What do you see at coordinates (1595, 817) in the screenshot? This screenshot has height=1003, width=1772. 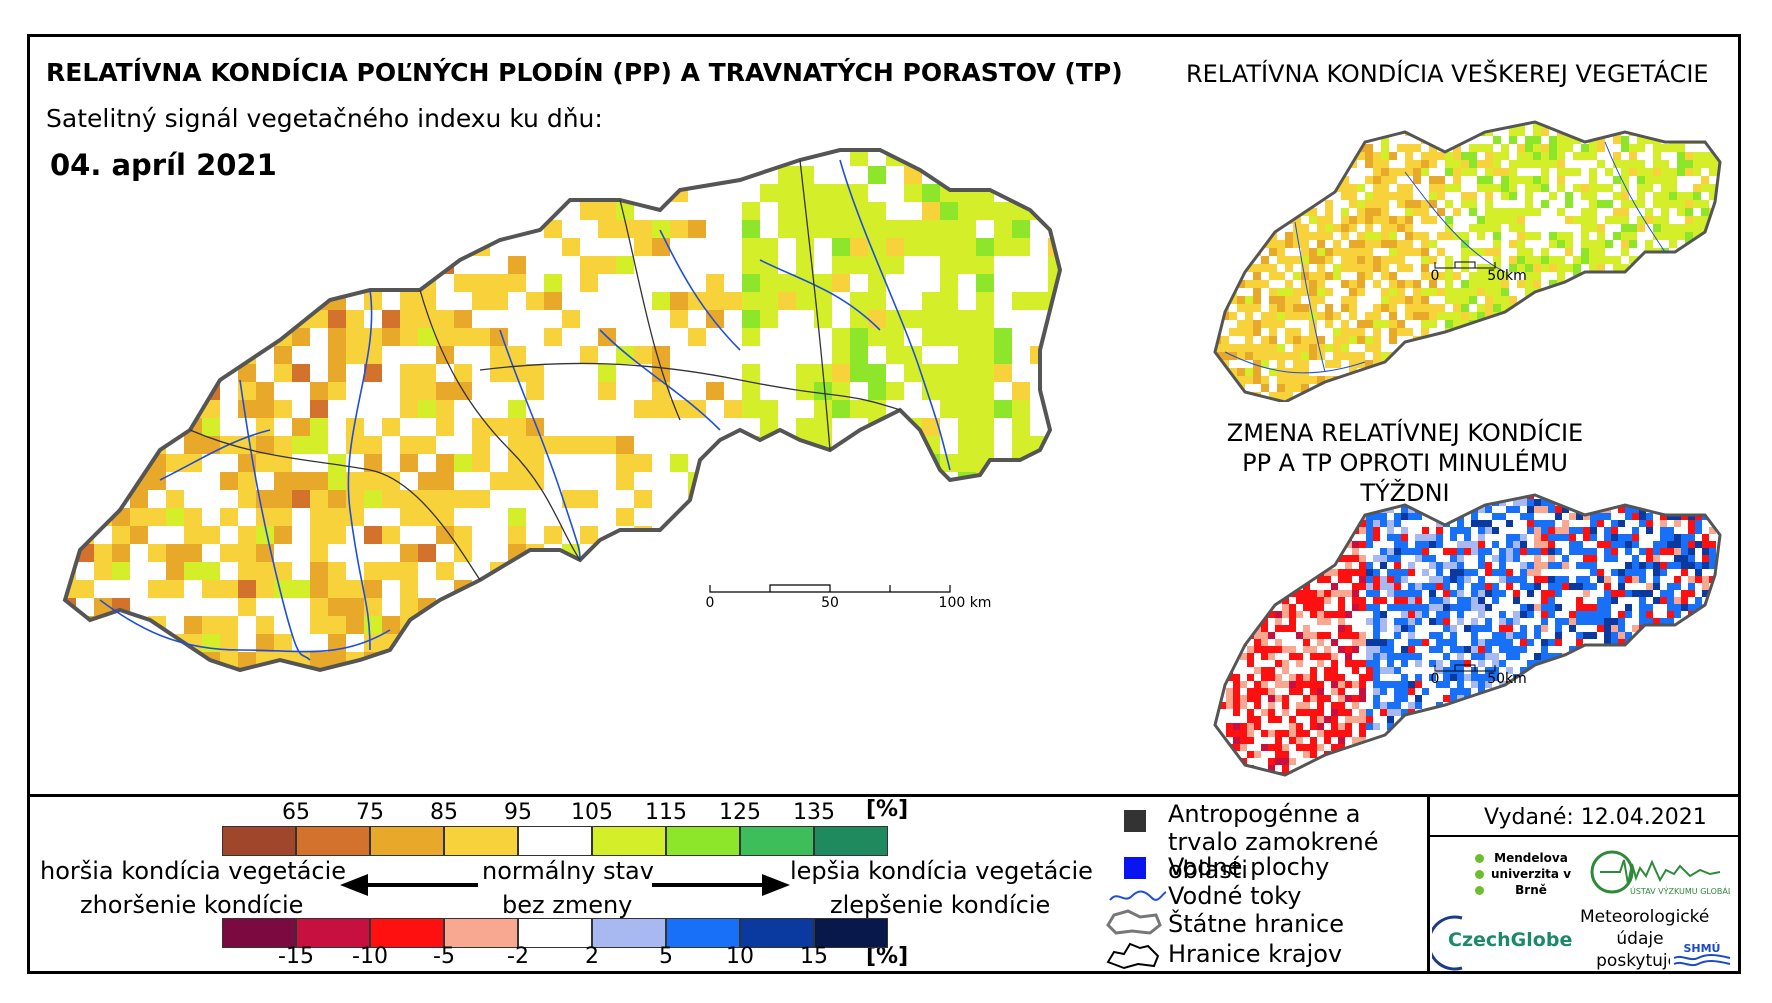 I see `issued-date: Vydané: 12.04.2021` at bounding box center [1595, 817].